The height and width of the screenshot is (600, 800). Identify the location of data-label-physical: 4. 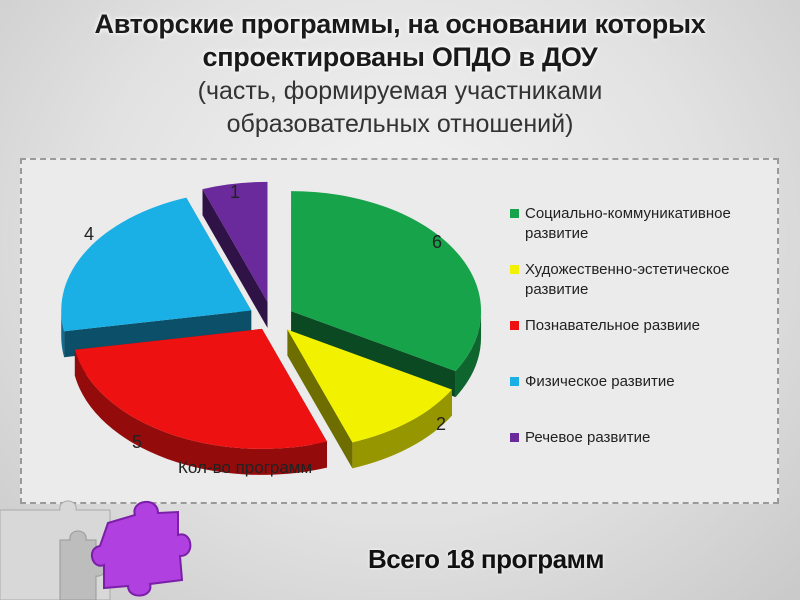
(89, 234).